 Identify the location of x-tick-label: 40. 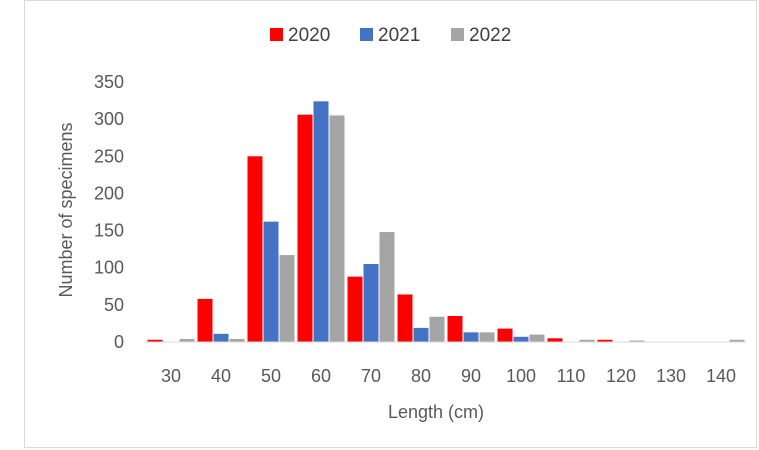
(221, 376).